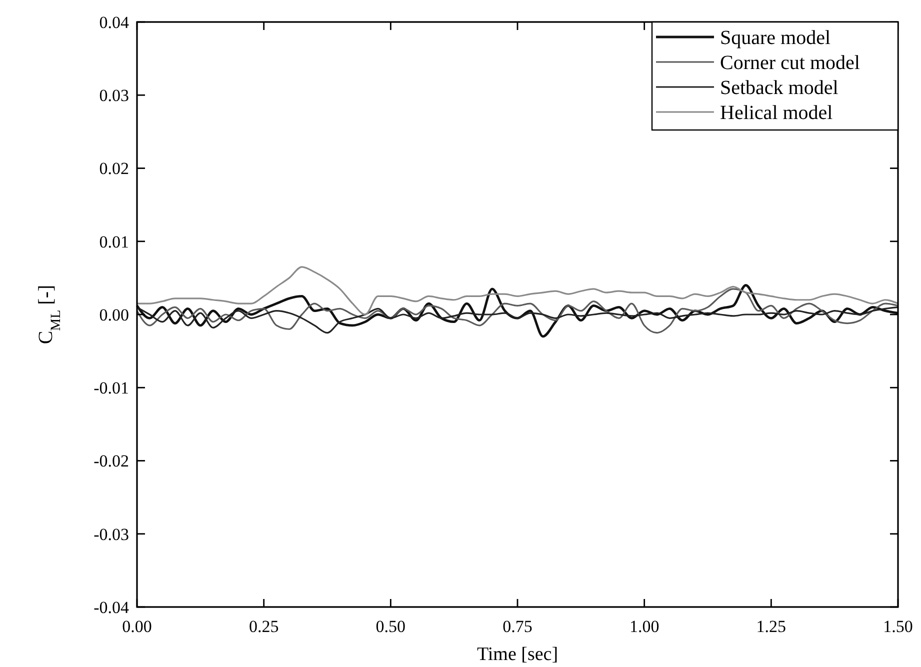 Image resolution: width=921 pixels, height=667 pixels. What do you see at coordinates (111, 534) in the screenshot?
I see `y-tick-label: -0.03` at bounding box center [111, 534].